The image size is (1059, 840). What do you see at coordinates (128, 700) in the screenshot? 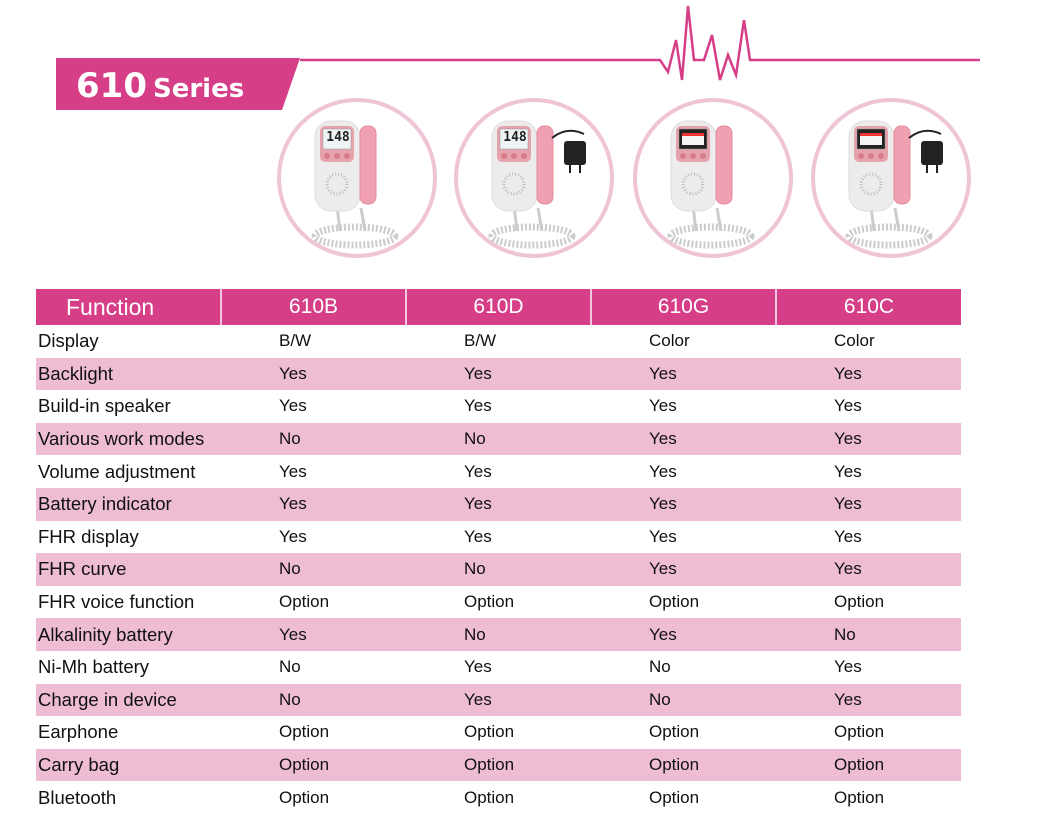
I see `function-label: Charge in device` at bounding box center [128, 700].